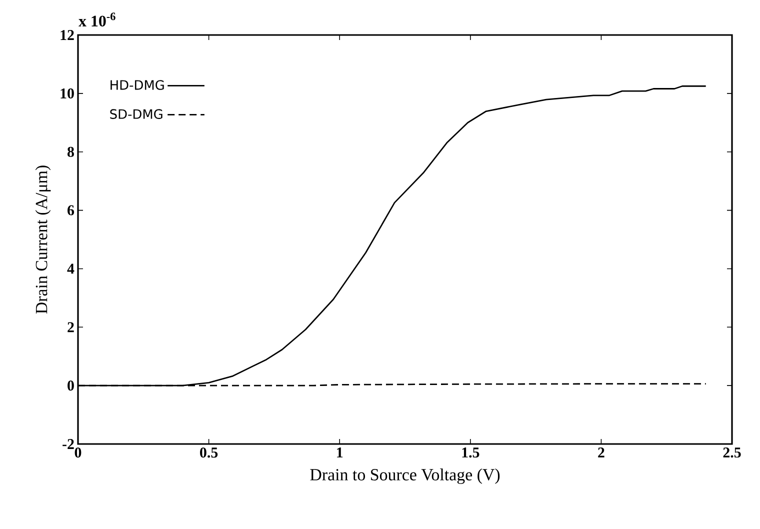 This screenshot has height=529, width=760. I want to click on x-tick-label: 2.5, so click(732, 453).